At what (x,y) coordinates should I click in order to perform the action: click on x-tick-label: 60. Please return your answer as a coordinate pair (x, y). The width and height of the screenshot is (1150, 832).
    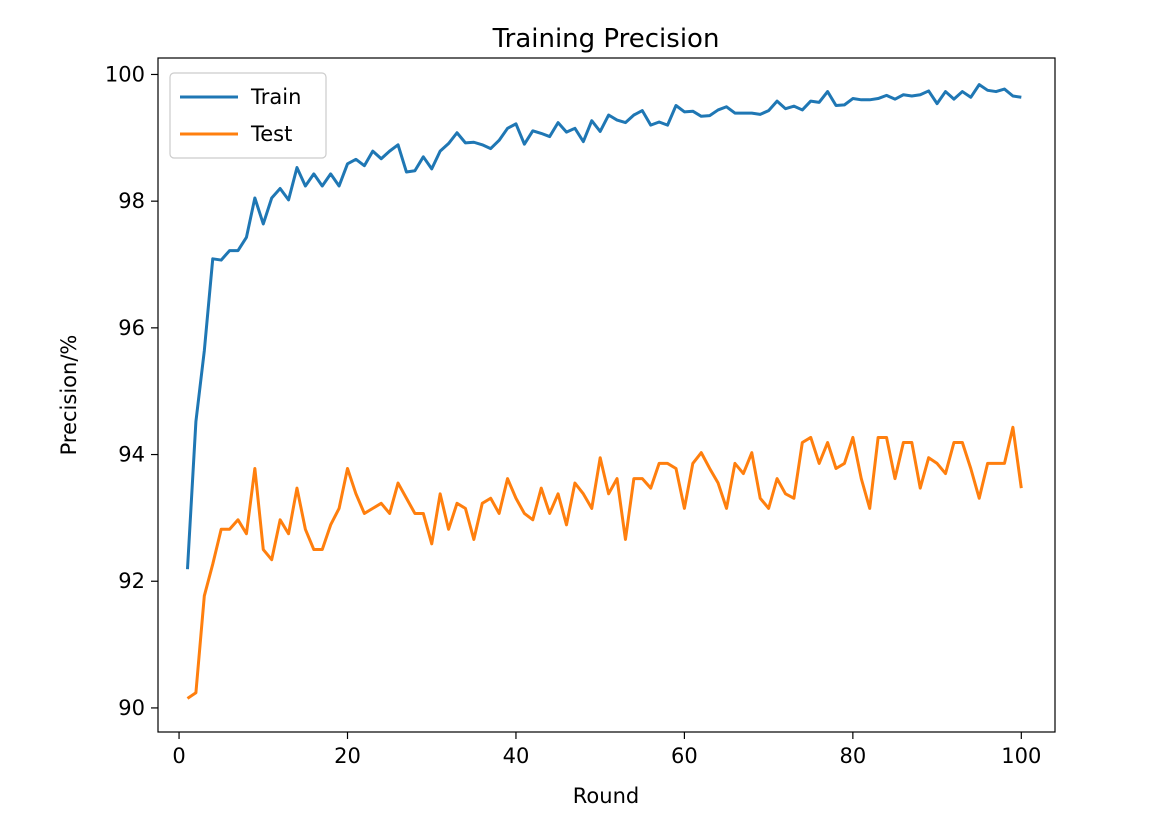
    Looking at the image, I should click on (684, 756).